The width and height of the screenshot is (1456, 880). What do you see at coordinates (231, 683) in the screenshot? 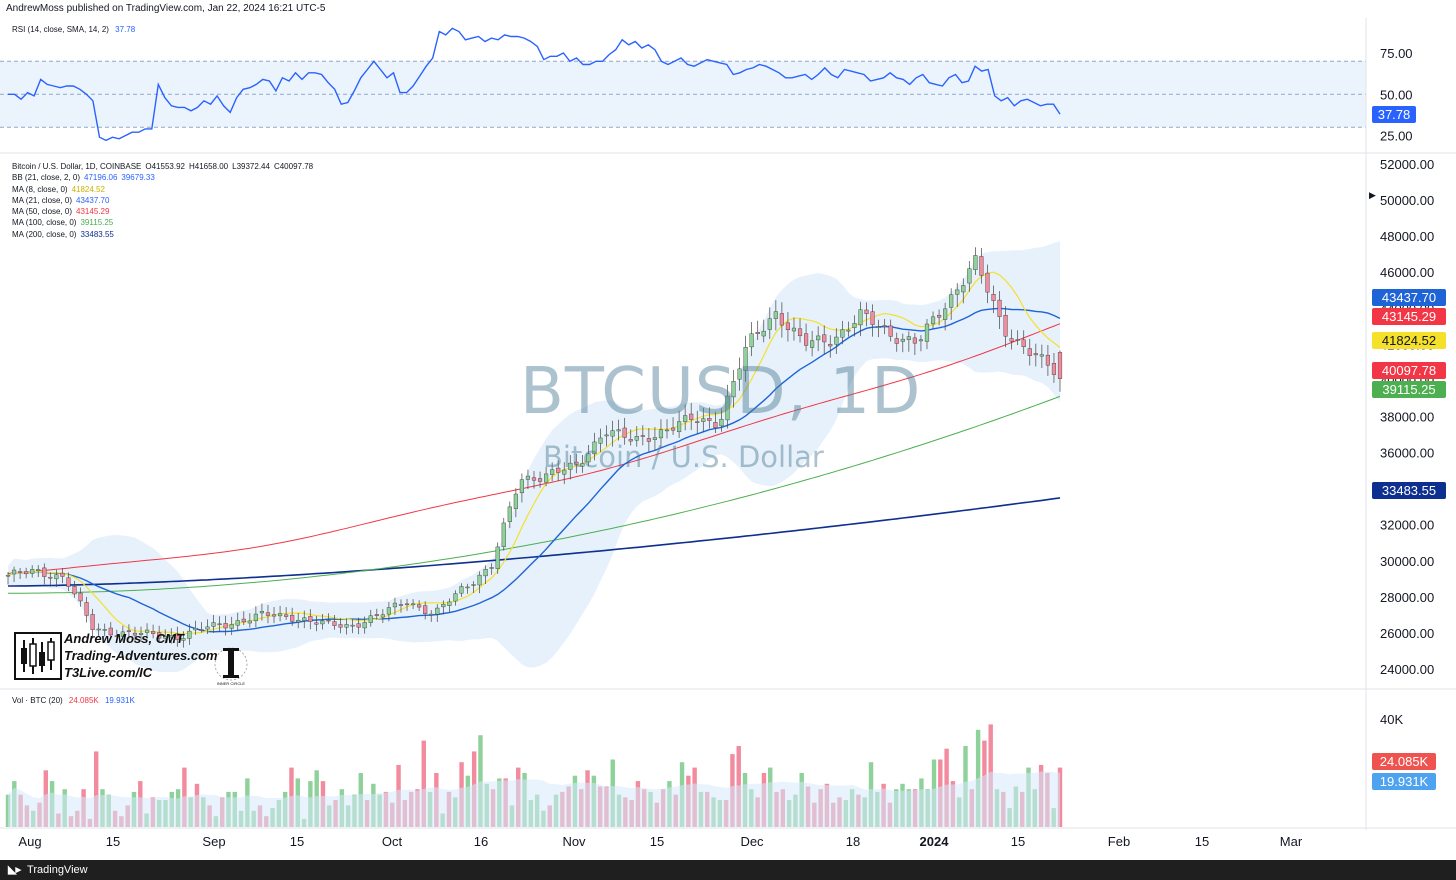
I see `inner-circle-text: INNER CIRCLE` at bounding box center [231, 683].